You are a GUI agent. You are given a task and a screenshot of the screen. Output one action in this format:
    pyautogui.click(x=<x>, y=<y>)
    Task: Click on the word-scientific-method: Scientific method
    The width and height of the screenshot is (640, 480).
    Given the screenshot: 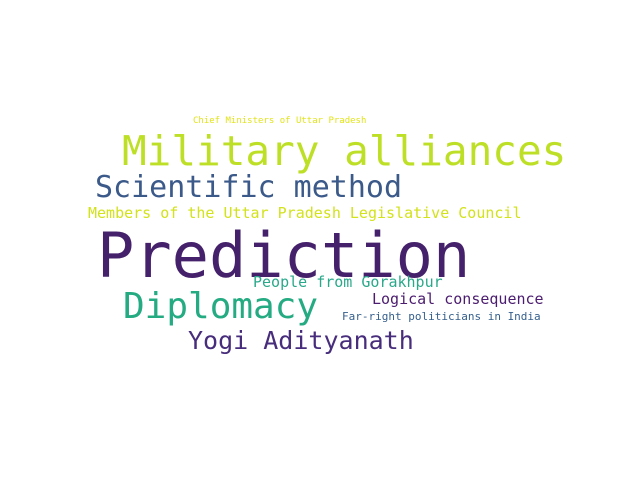 What is the action you would take?
    pyautogui.click(x=249, y=187)
    